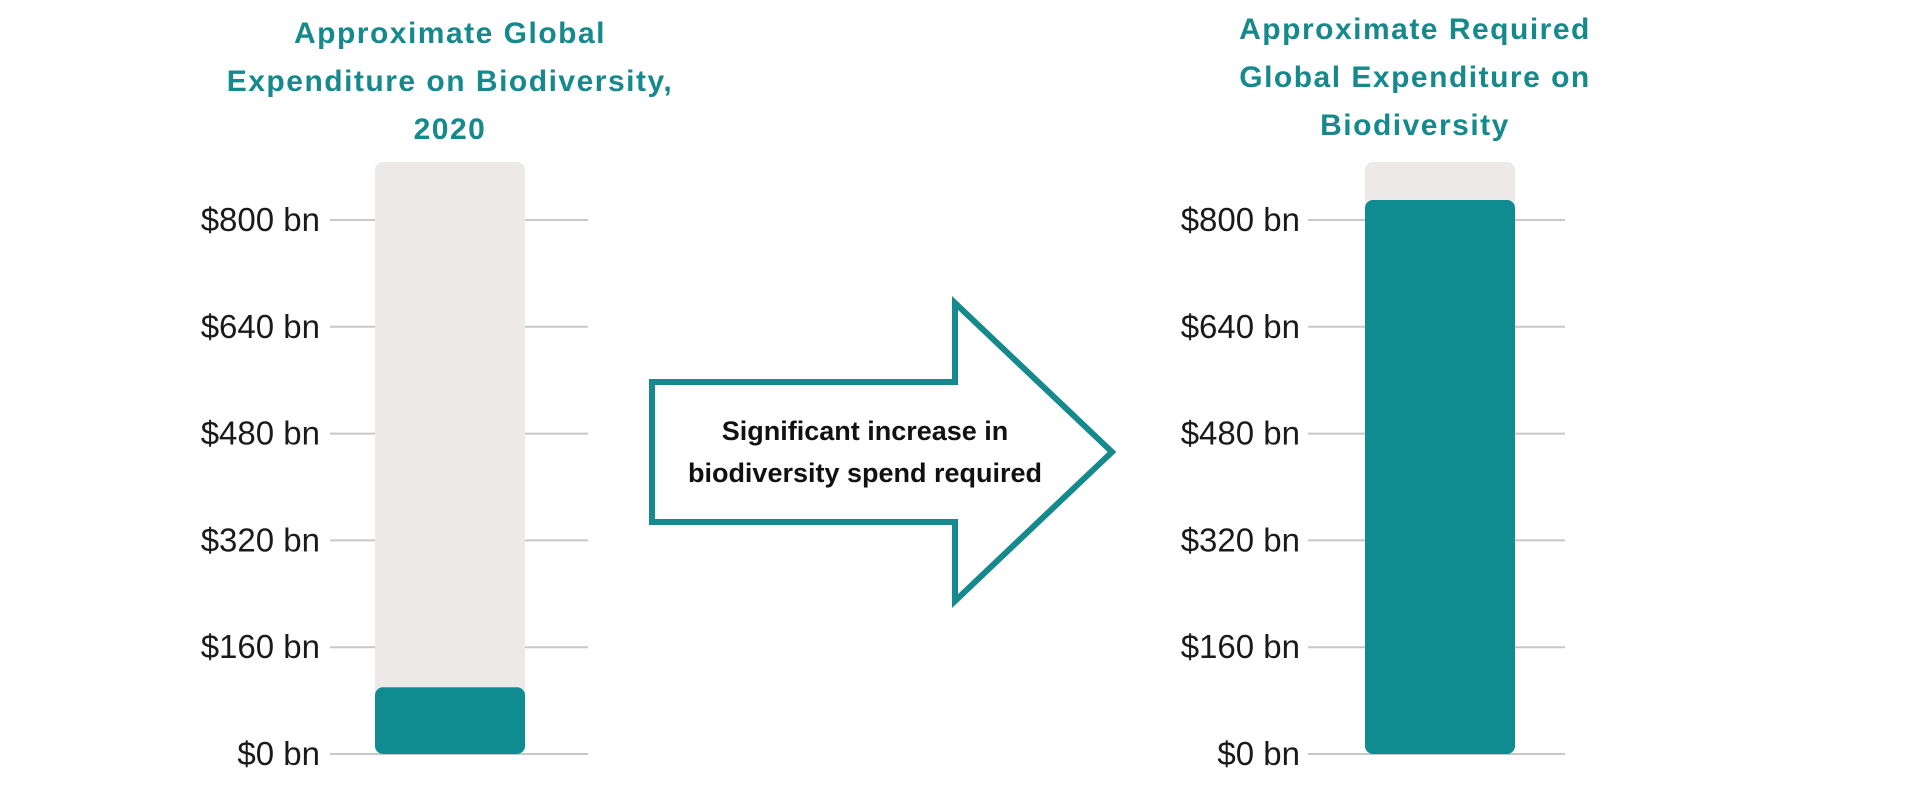 The image size is (1920, 798). What do you see at coordinates (260, 433) in the screenshot?
I see `left-y-tick-label: $480 bn` at bounding box center [260, 433].